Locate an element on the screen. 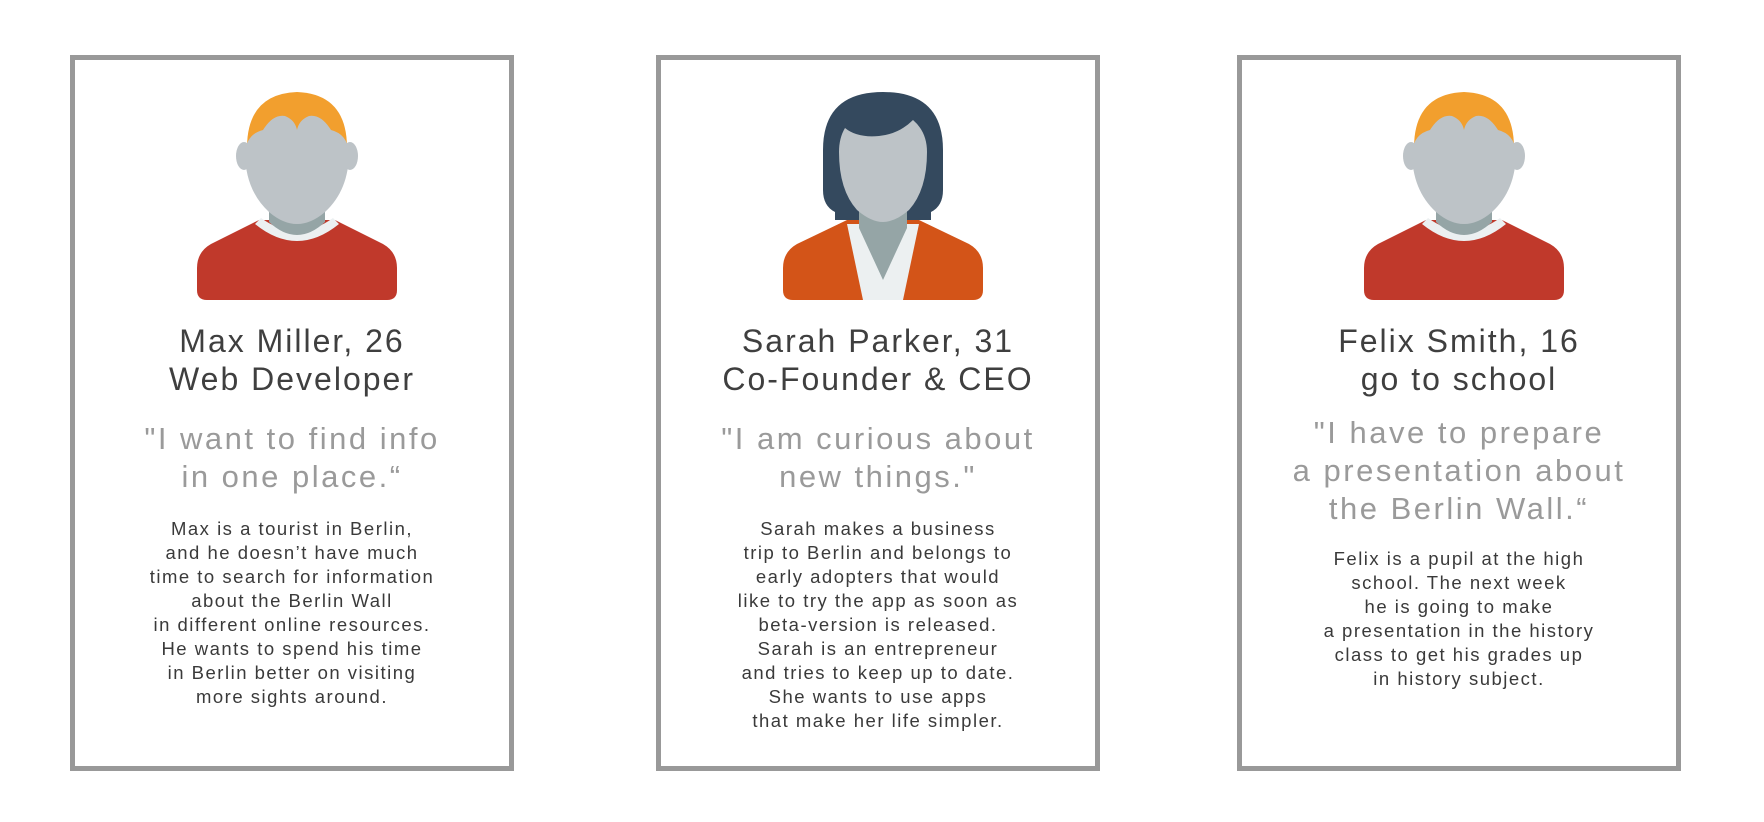  quote-line: in one place.“ is located at coordinates (292, 476).